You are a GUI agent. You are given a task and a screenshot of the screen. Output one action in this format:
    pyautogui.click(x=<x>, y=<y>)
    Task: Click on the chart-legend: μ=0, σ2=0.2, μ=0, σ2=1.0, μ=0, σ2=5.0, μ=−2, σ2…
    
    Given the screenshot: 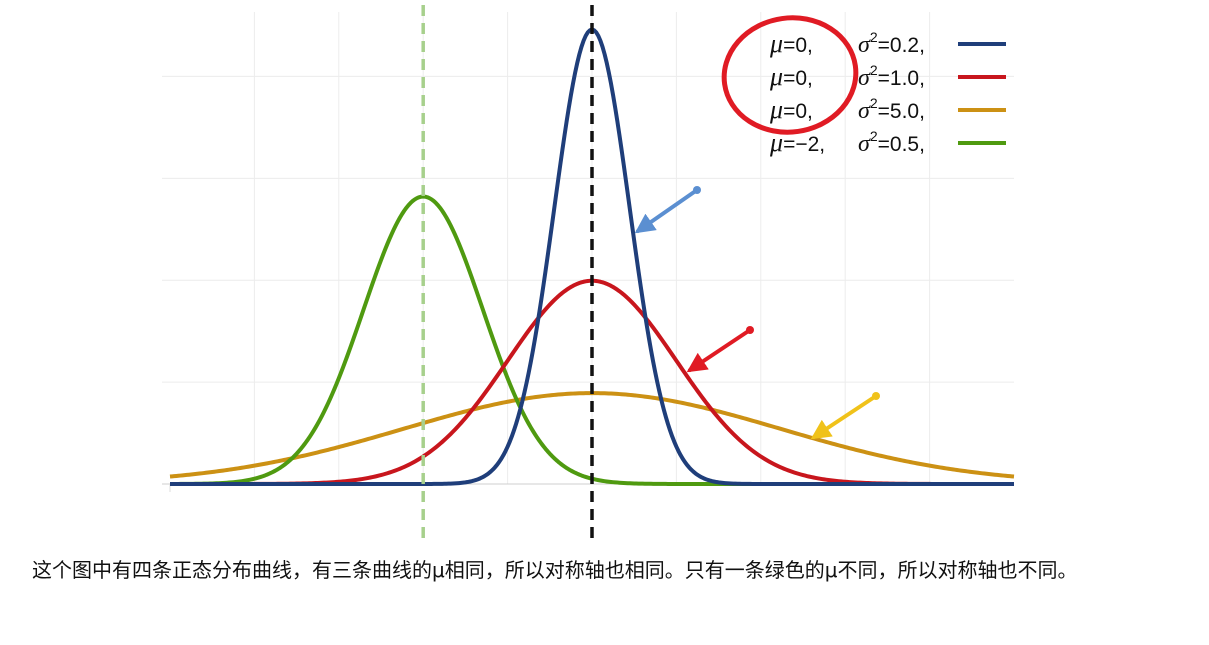 What is the action you would take?
    pyautogui.click(x=887, y=93)
    